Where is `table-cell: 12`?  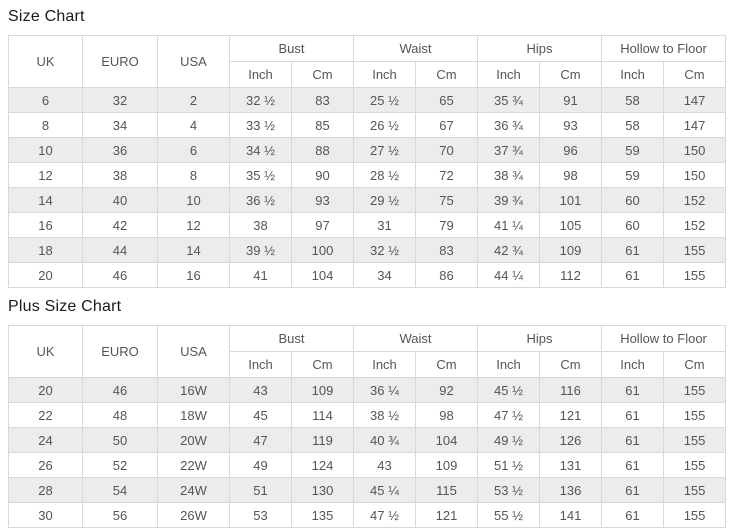 table-cell: 12 is located at coordinates (45, 175).